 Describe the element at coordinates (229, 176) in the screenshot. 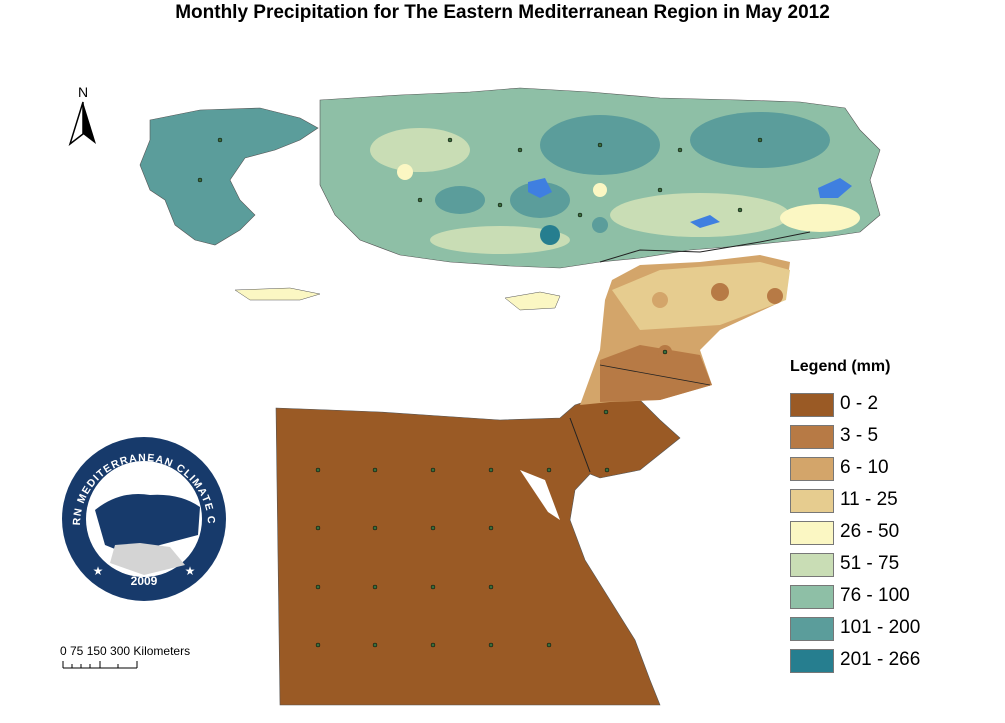

I see `greece-region` at that location.